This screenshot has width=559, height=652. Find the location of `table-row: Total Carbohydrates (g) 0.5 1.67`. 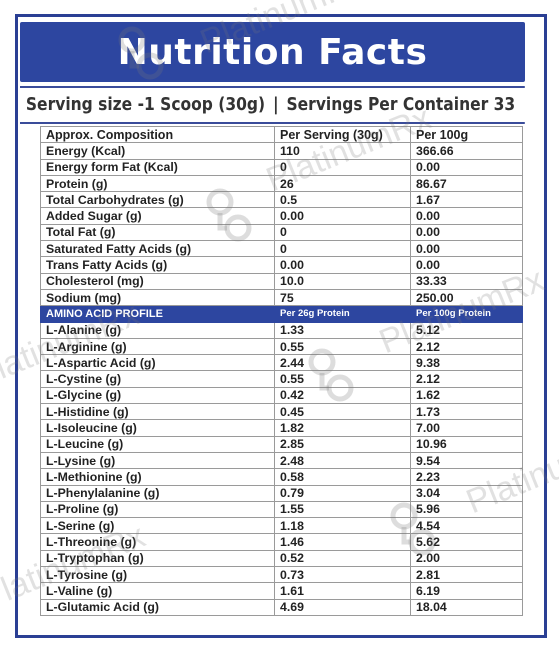

table-row: Total Carbohydrates (g) 0.5 1.67 is located at coordinates (281, 200).